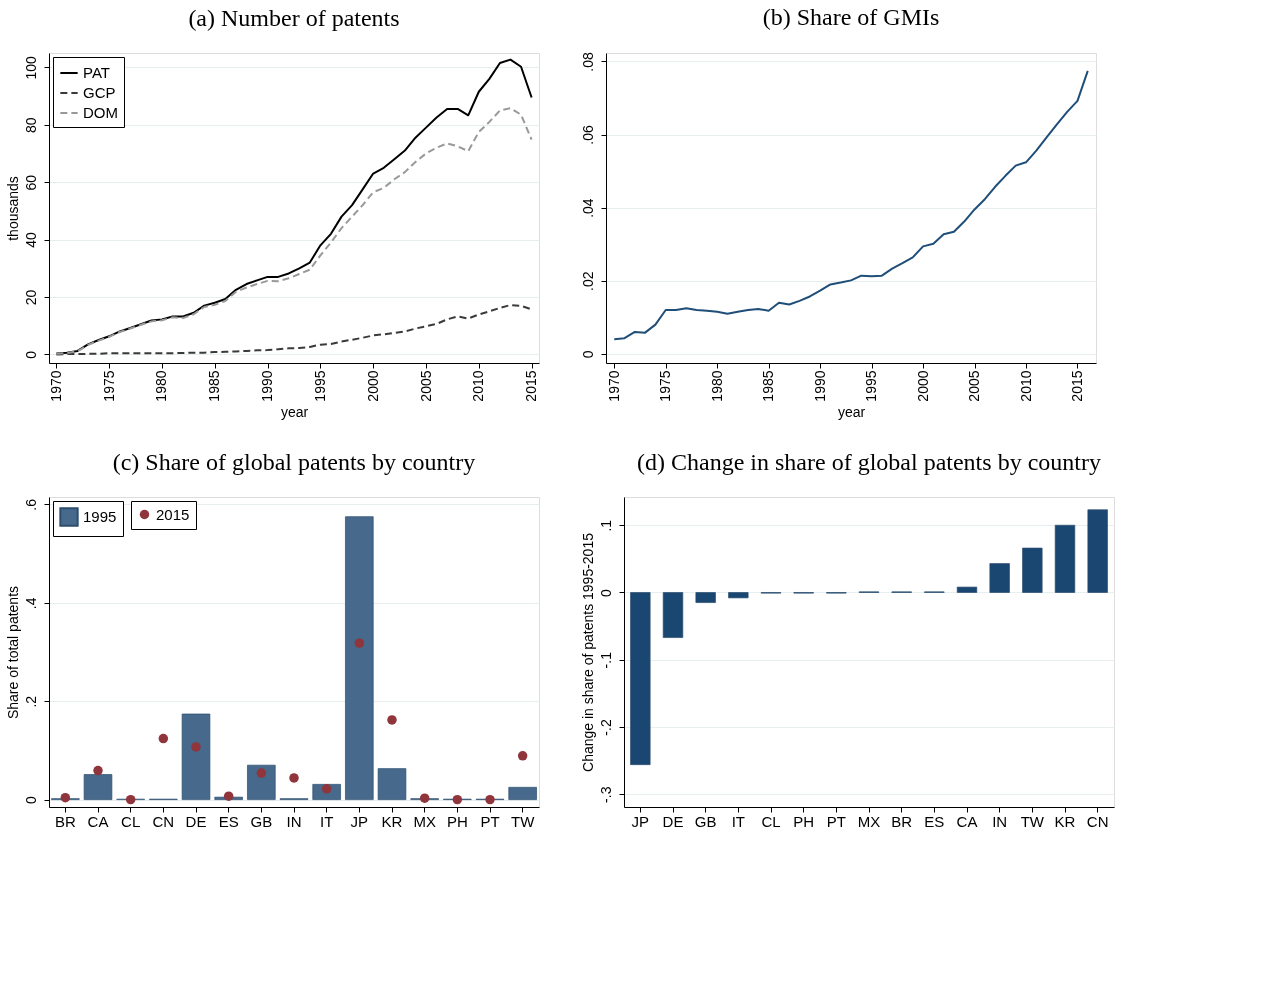 This screenshot has height=1007, width=1268. I want to click on y-tick-label: 40, so click(30, 240).